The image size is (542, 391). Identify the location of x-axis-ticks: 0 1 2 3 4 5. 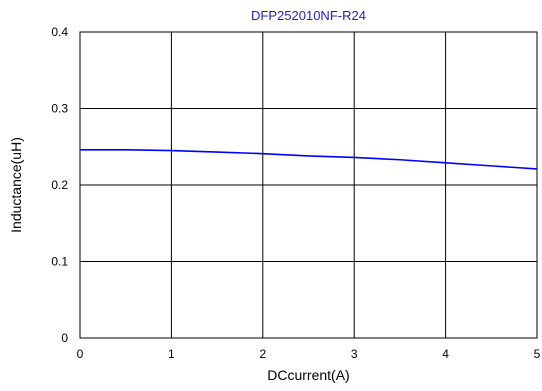
(309, 354).